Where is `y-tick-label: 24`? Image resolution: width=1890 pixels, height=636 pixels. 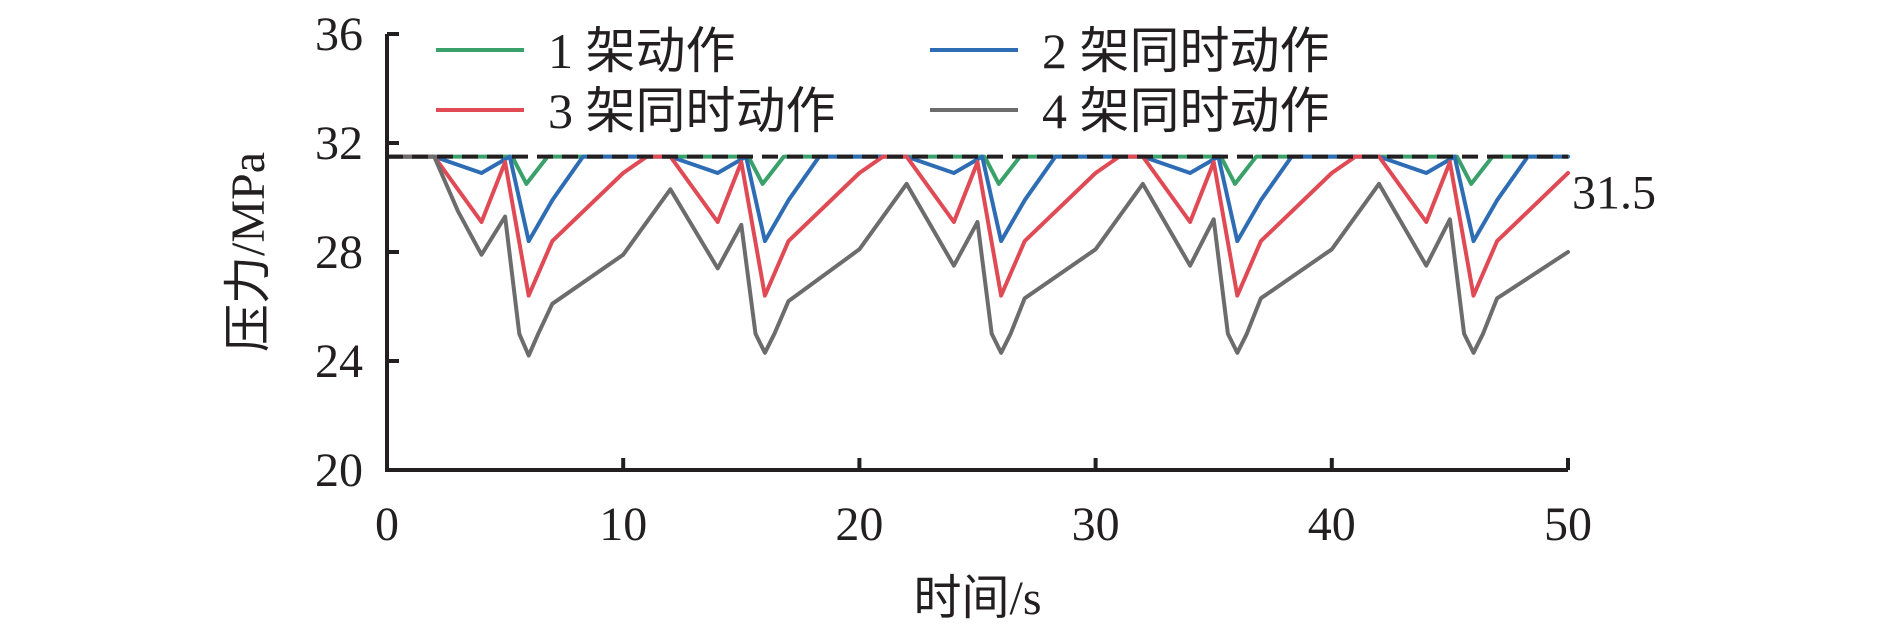
y-tick-label: 24 is located at coordinates (339, 361).